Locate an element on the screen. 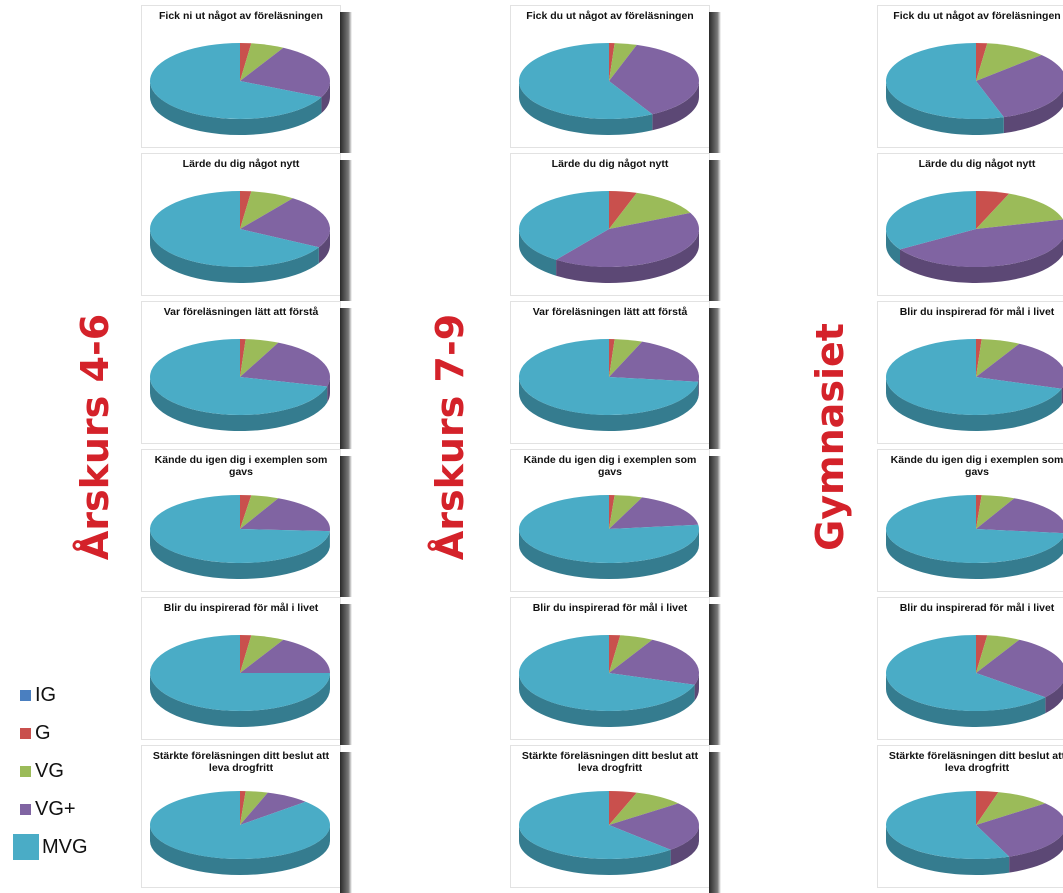  group-label: Gymnasiet is located at coordinates (830, 437).